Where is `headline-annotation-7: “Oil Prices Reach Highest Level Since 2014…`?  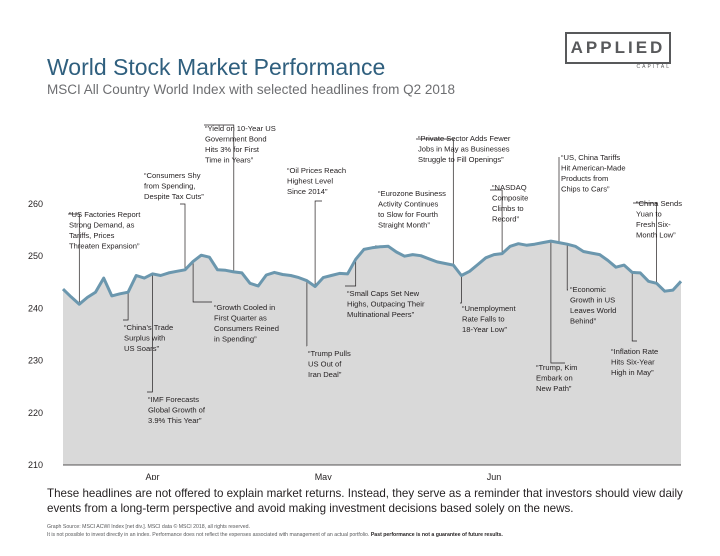
headline-annotation-7: “Oil Prices Reach Highest Level Since 2014… is located at coordinates (316, 181).